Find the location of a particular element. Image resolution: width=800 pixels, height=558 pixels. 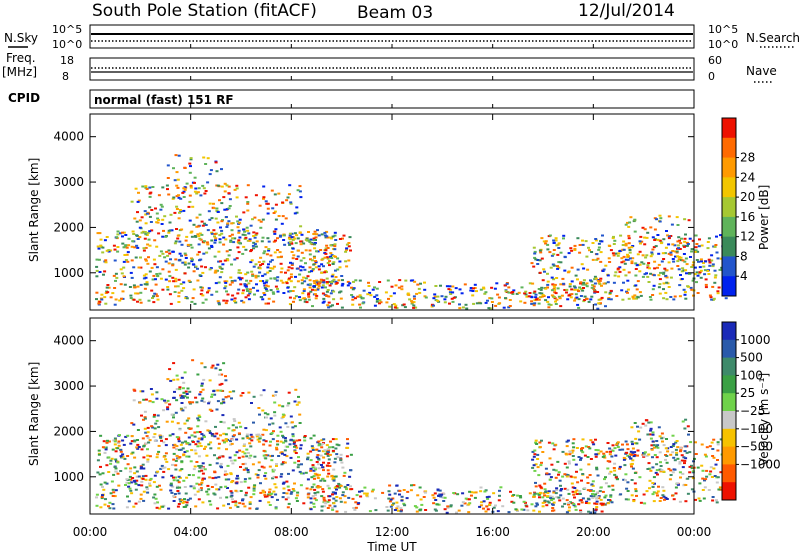

colorbar-segment is located at coordinates (729, 246).